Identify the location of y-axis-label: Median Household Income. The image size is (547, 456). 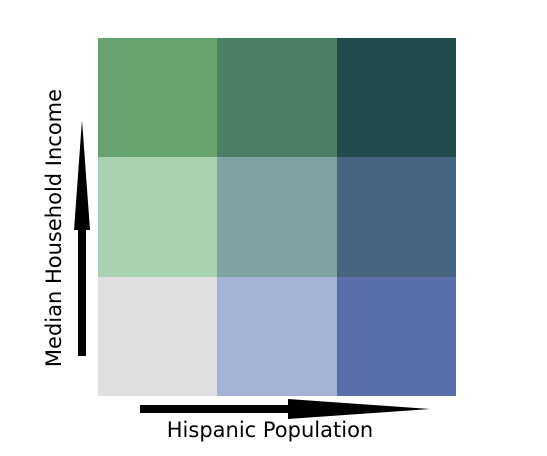
(54, 228).